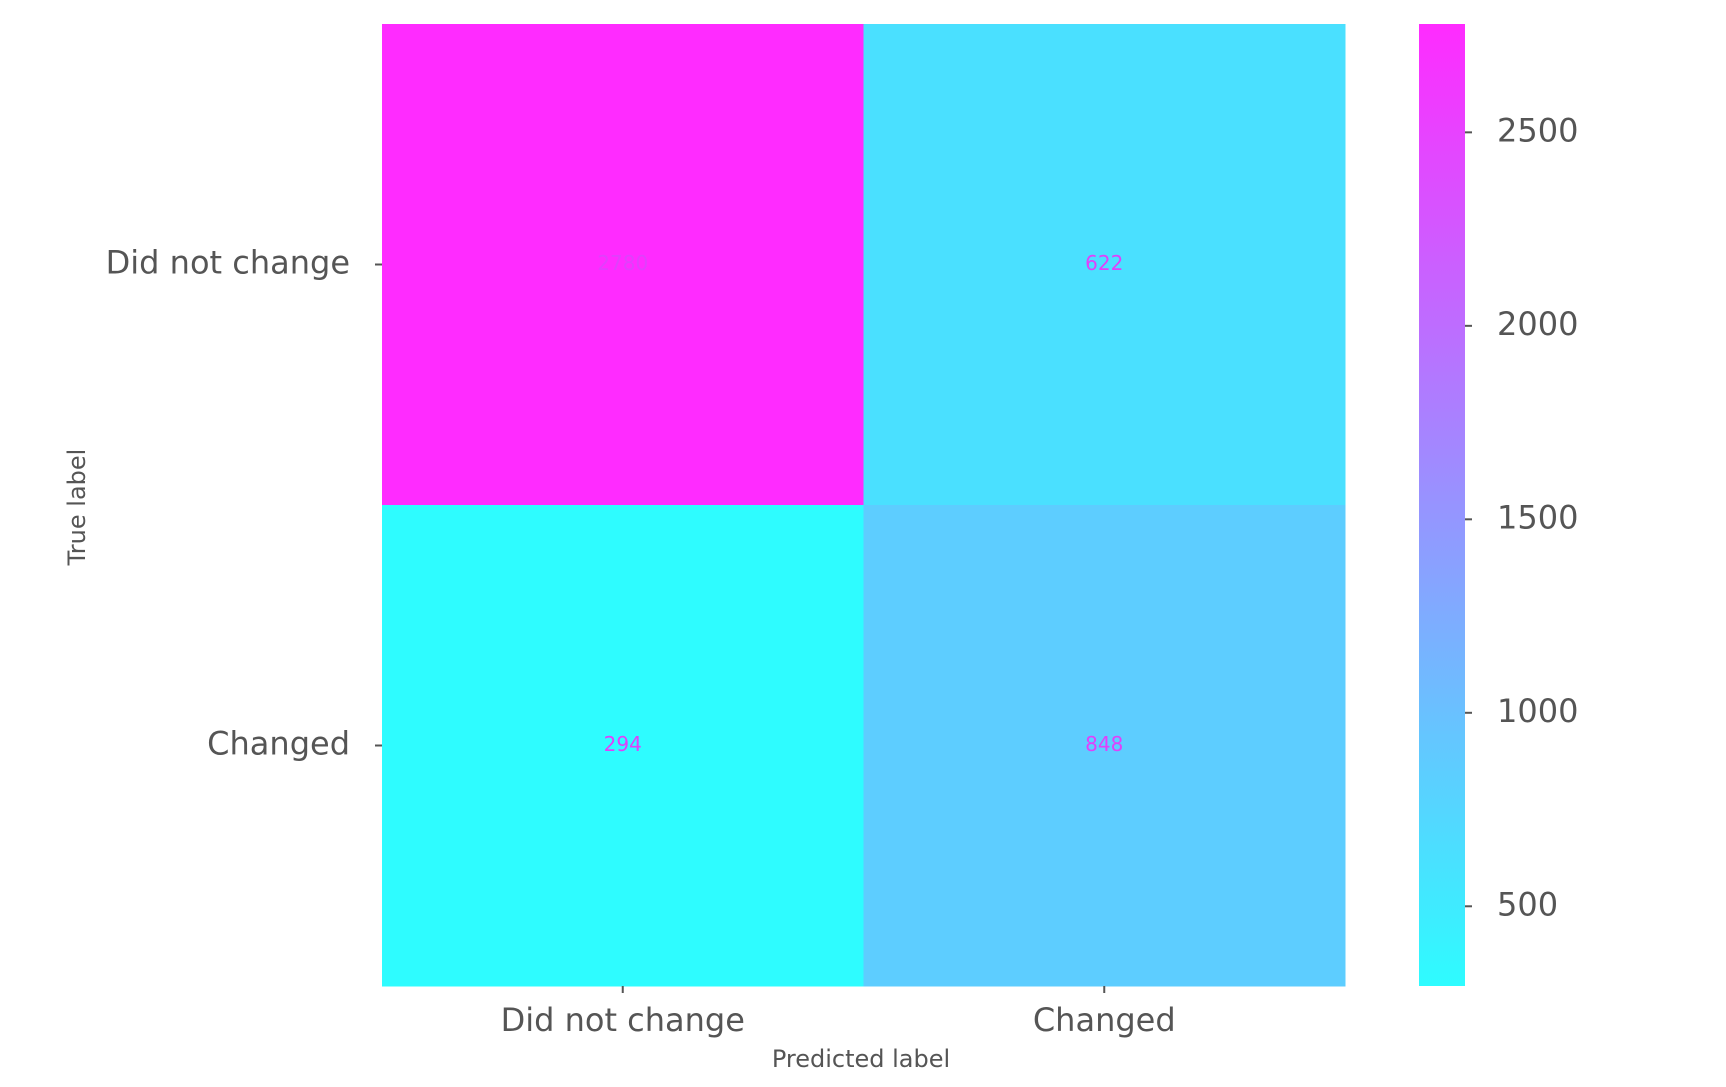 The height and width of the screenshot is (1087, 1726). I want to click on cell-value-label: 848, so click(1104, 744).